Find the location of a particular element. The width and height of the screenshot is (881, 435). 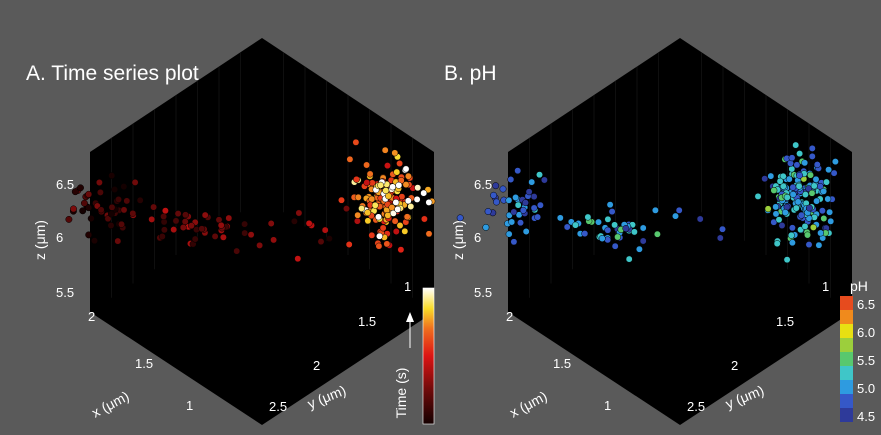

x-tick-label: 1.5 is located at coordinates (144, 363).